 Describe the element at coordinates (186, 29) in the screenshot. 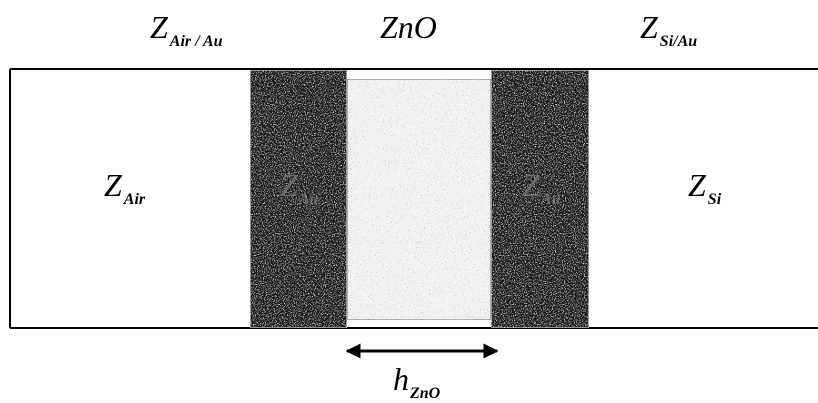

I see `label-z-air-au: Z Air / Au` at that location.